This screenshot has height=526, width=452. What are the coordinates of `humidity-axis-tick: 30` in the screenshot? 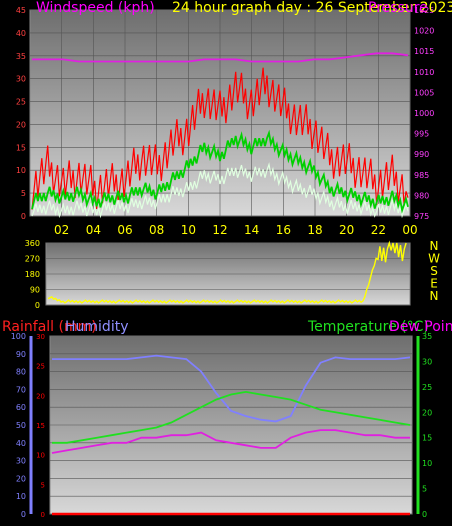 It's located at (21, 461).